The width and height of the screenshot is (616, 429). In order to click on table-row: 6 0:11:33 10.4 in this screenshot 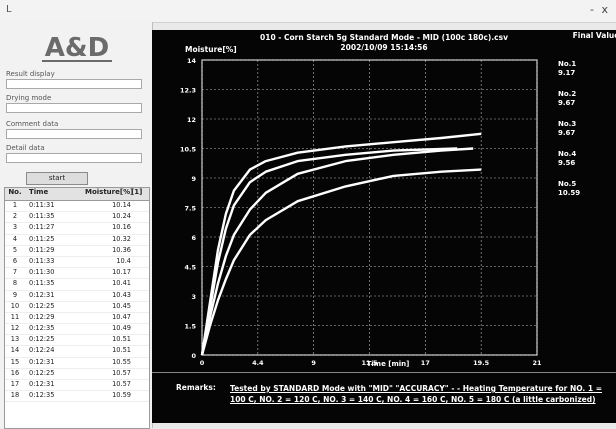, I will do `click(77, 262)`.